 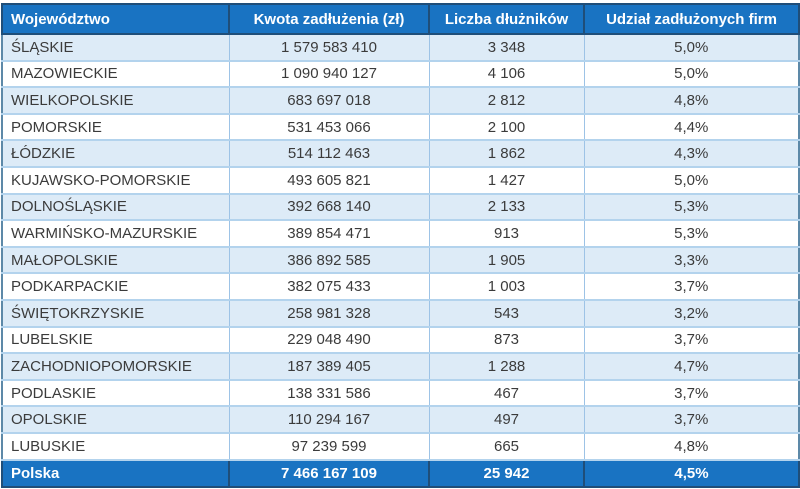 I want to click on table-row: KUJAWSKO-POMORSKIE 493 605 821 1 427 5,0%, so click(x=400, y=180).